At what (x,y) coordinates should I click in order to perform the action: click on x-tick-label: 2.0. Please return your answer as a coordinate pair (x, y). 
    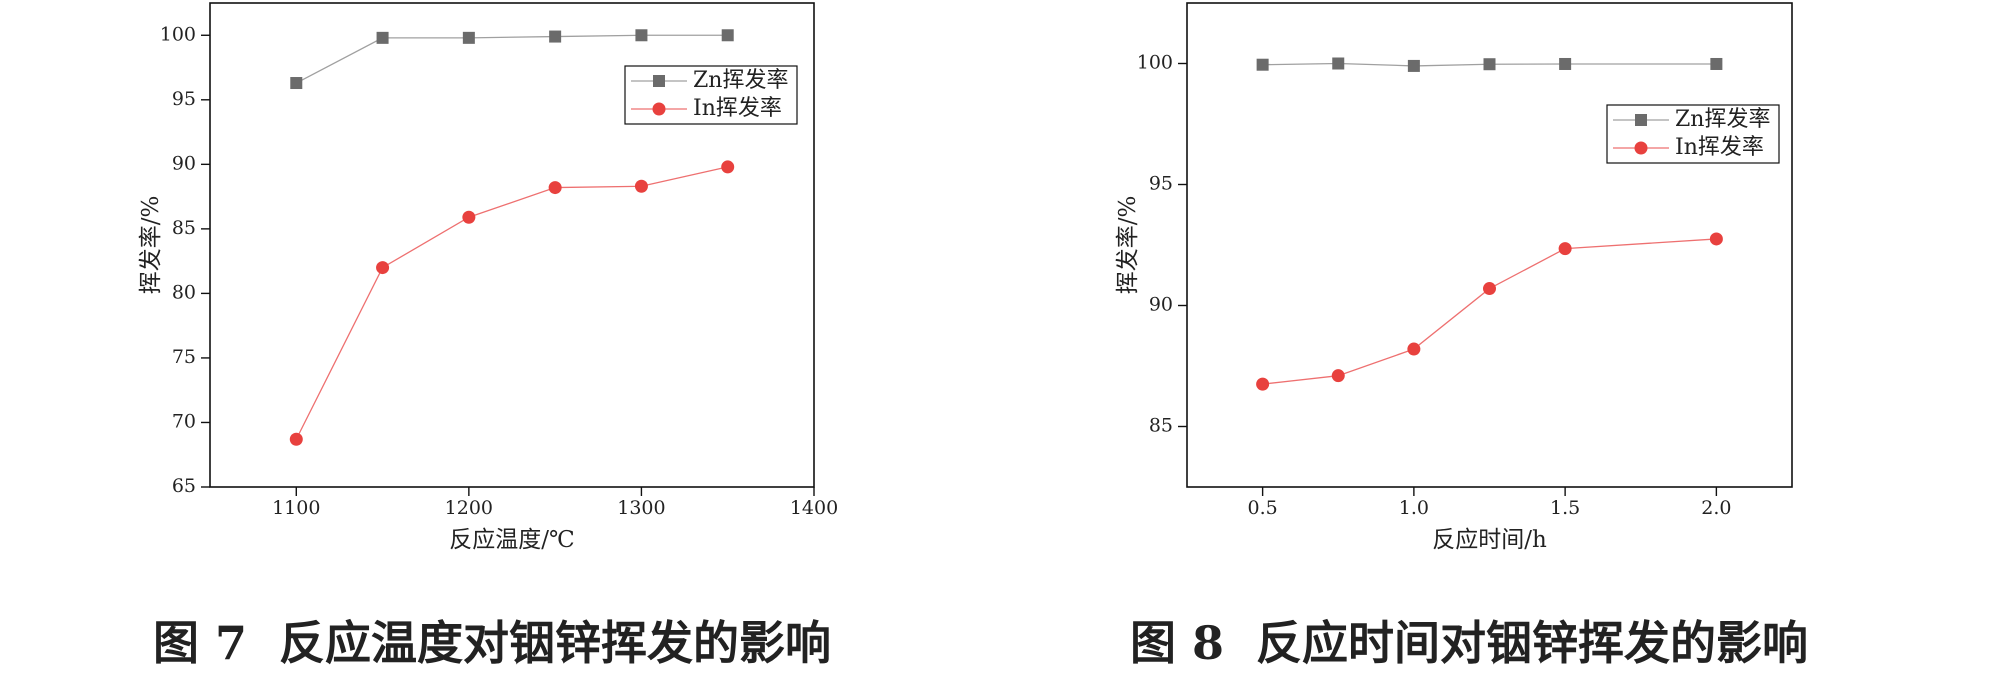
    Looking at the image, I should click on (1716, 508).